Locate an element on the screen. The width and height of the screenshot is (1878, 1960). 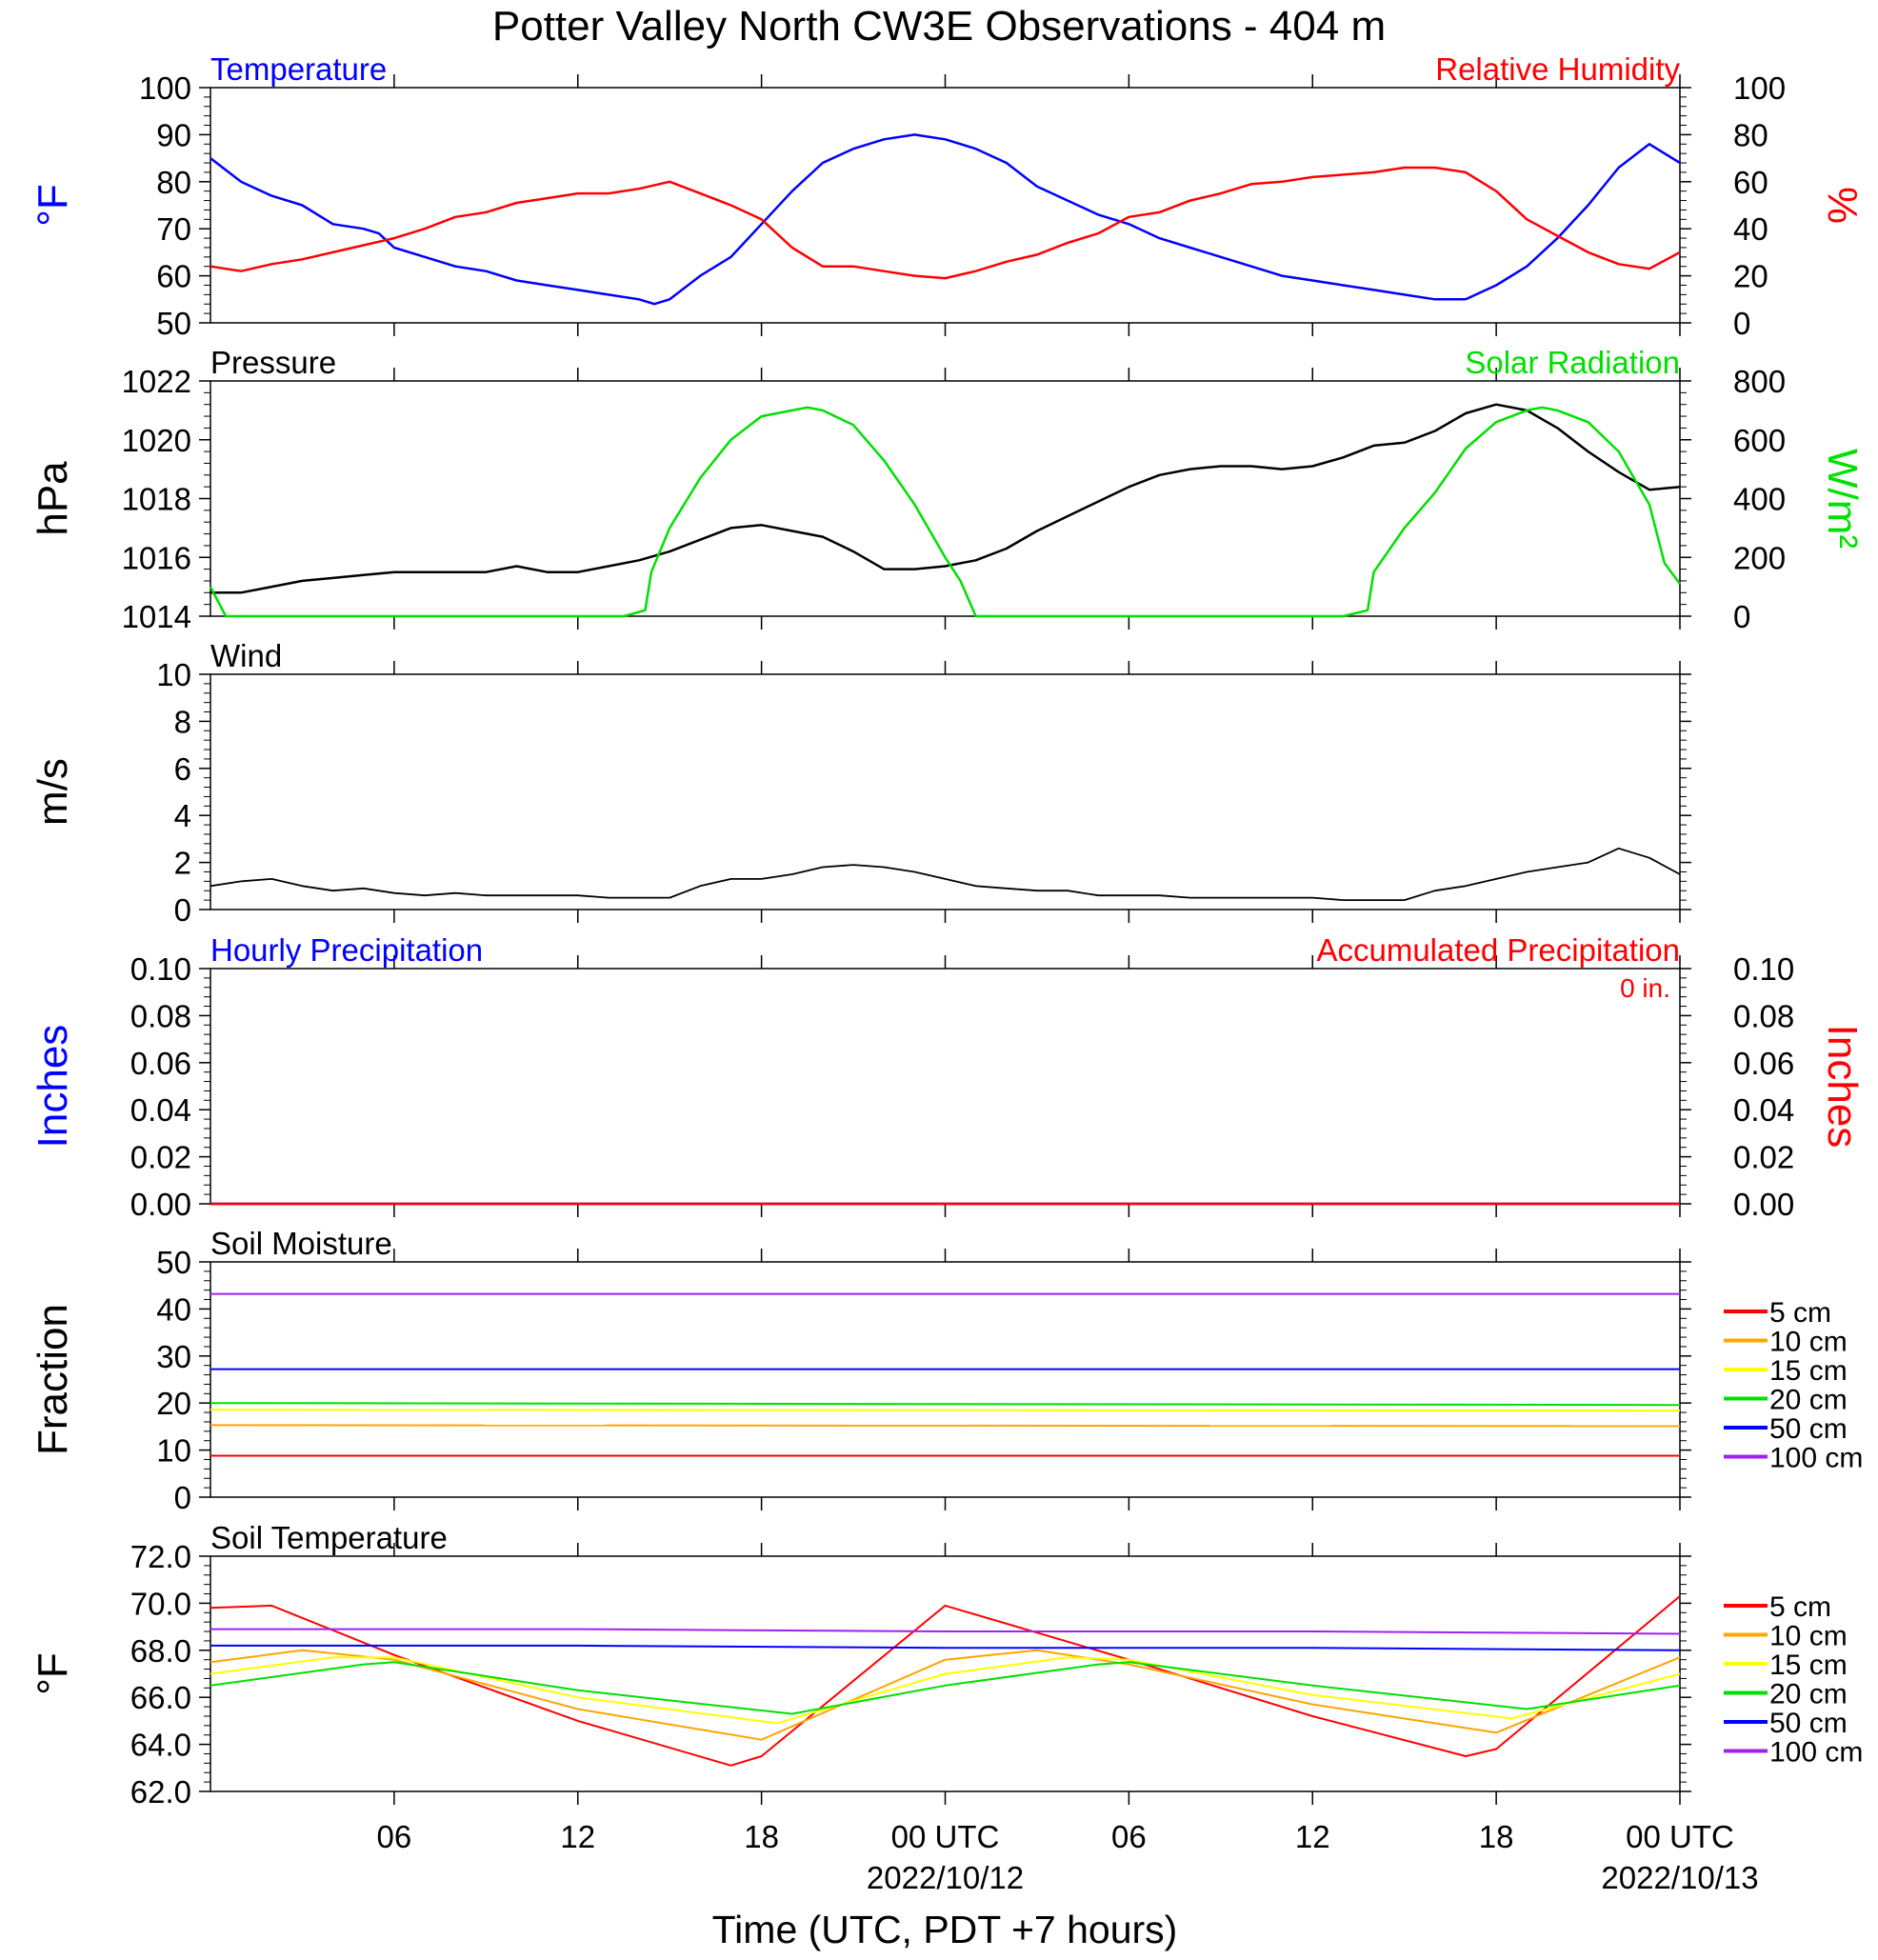
left-tick-label: 30 is located at coordinates (173, 1356).